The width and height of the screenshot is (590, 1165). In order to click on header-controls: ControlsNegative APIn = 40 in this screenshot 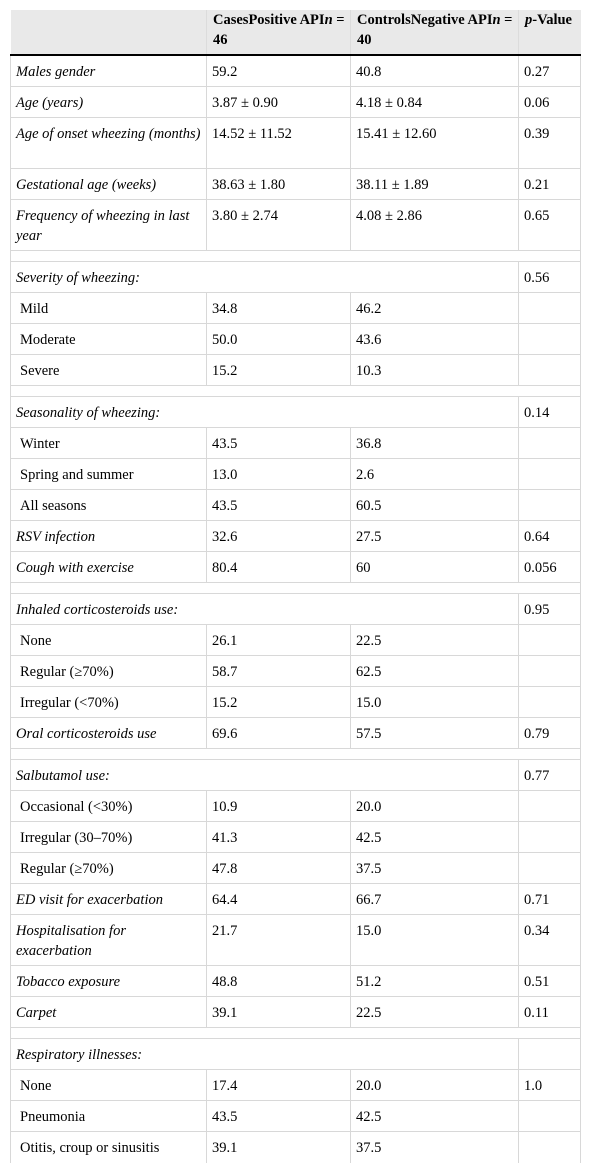, I will do `click(434, 33)`.